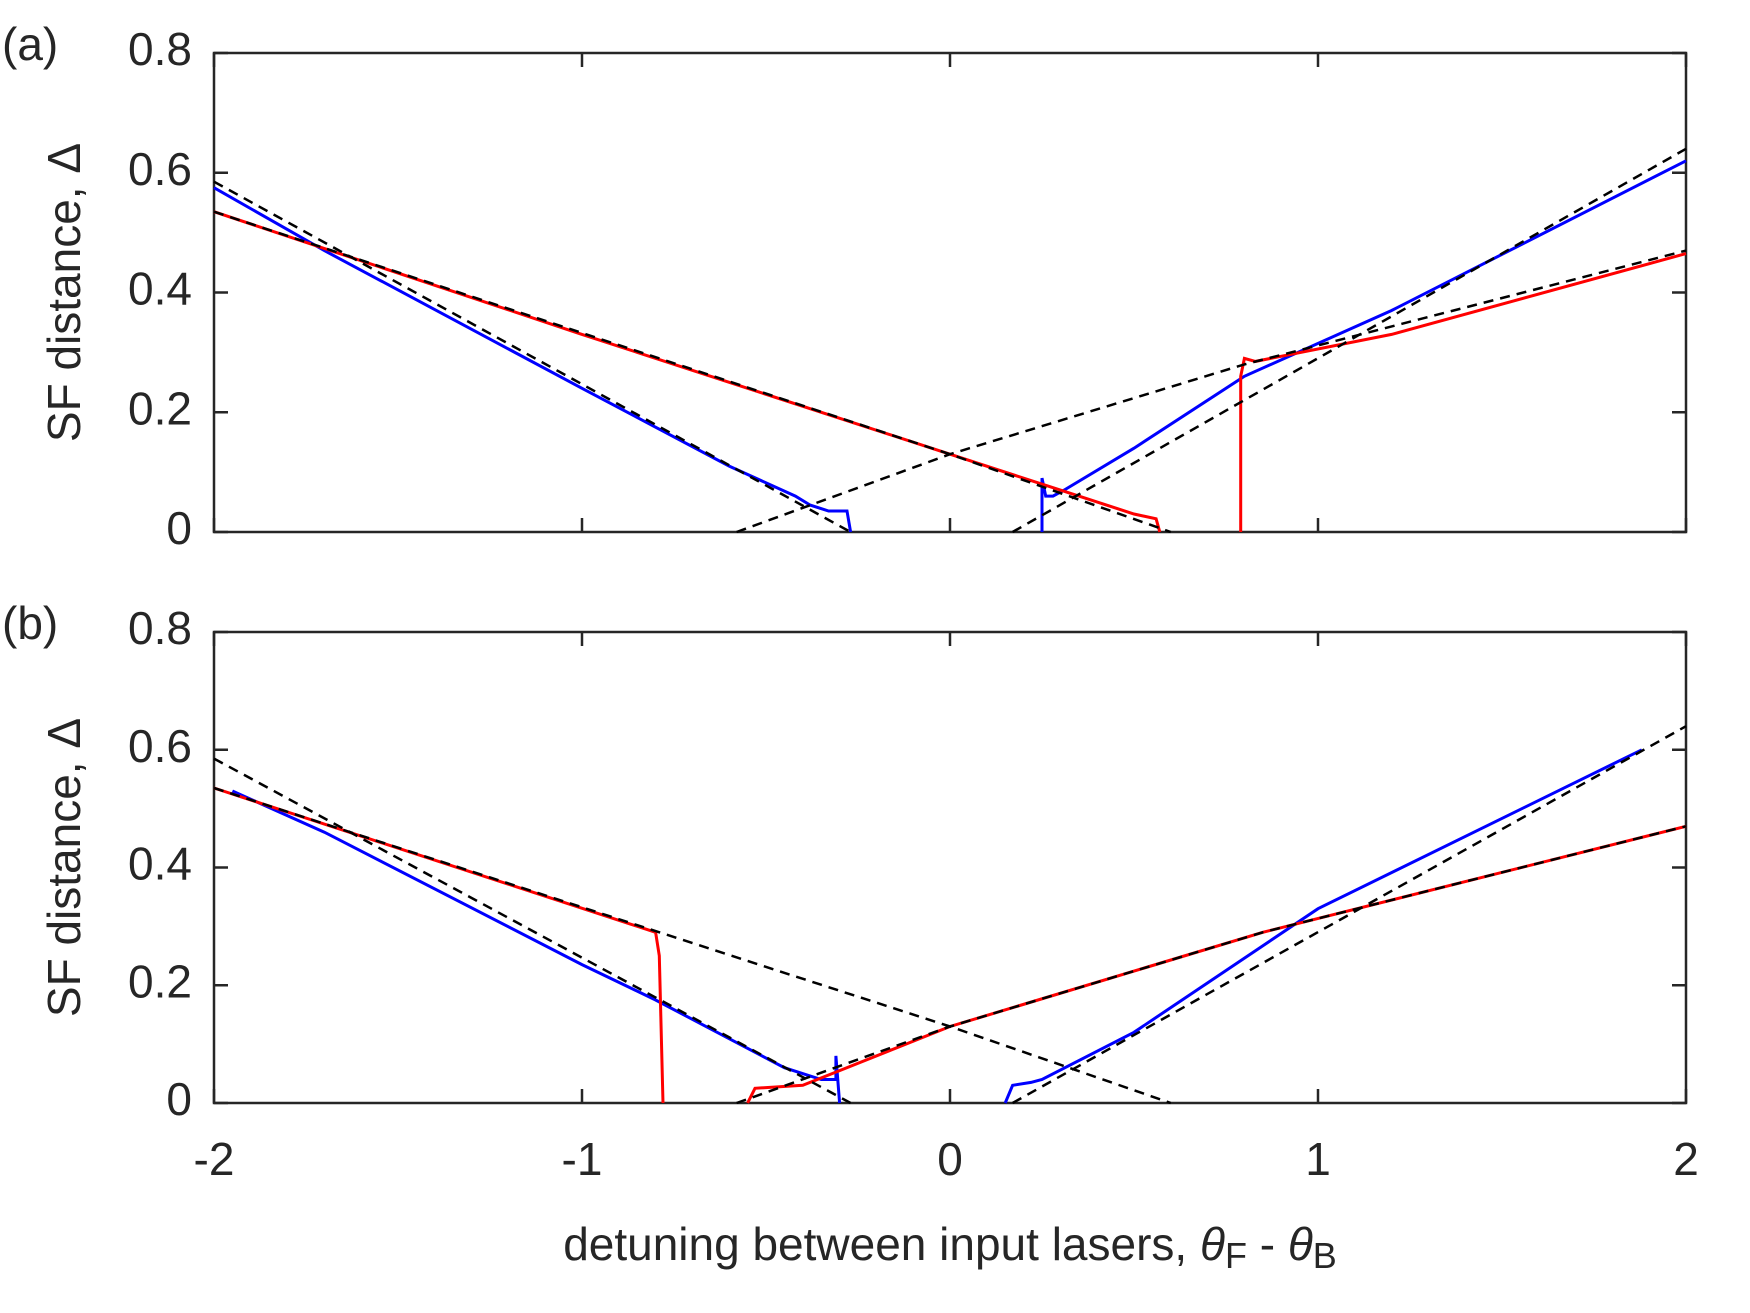  Describe the element at coordinates (582, 1159) in the screenshot. I see `x-tick-label: -1` at that location.